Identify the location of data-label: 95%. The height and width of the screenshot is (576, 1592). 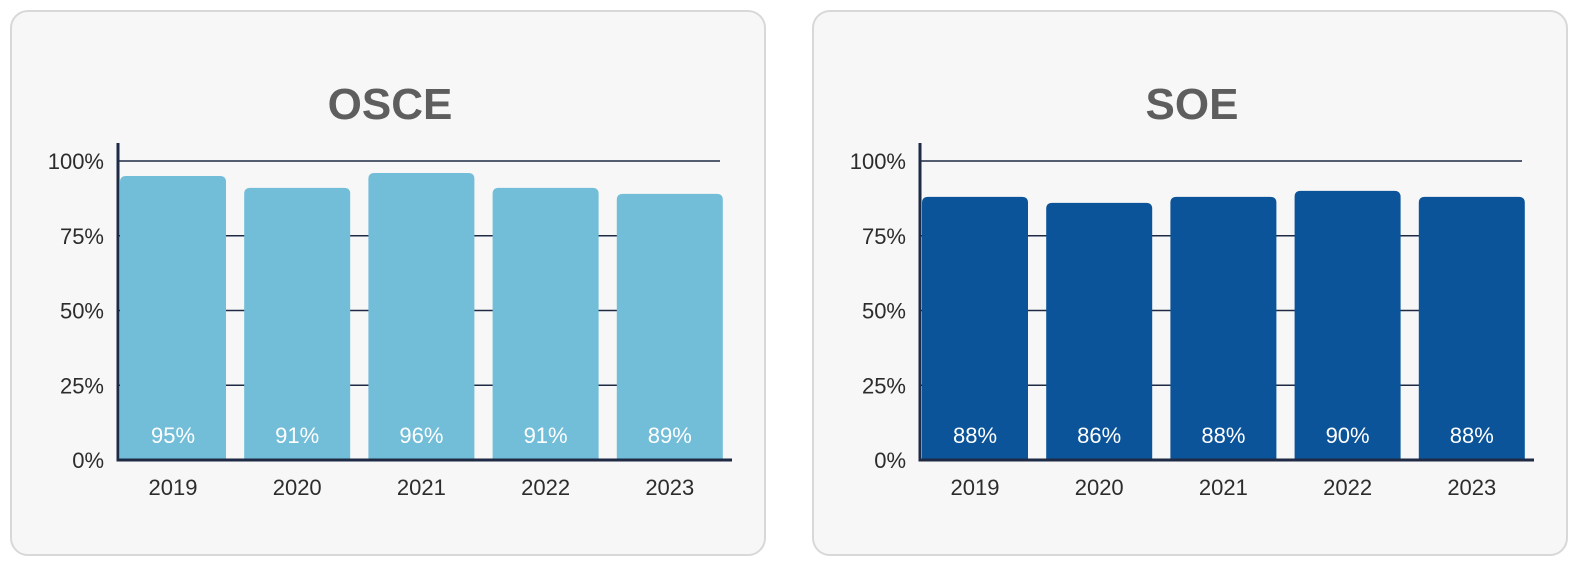
(173, 435).